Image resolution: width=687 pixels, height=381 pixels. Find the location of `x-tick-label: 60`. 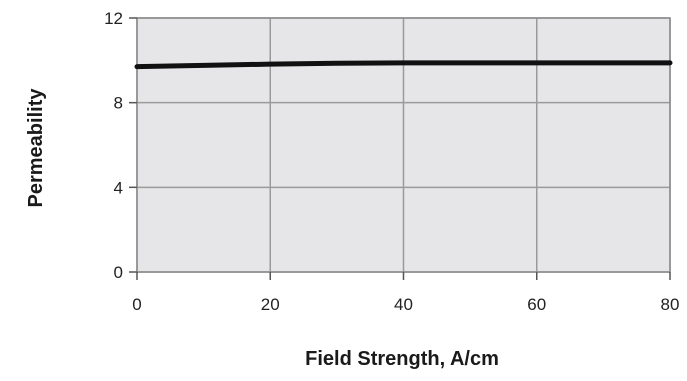

x-tick-label: 60 is located at coordinates (536, 304).